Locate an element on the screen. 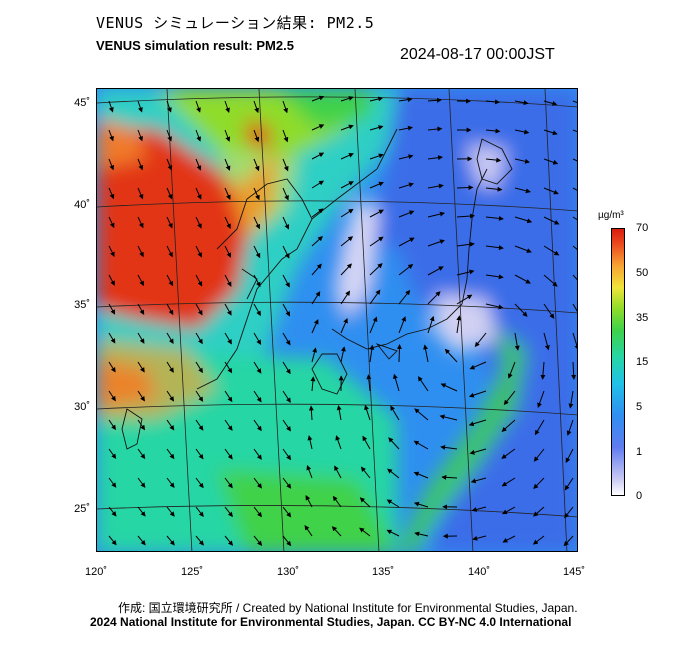 Image resolution: width=700 pixels, height=649 pixels. lat-label-25: 25˚ is located at coordinates (82, 509).